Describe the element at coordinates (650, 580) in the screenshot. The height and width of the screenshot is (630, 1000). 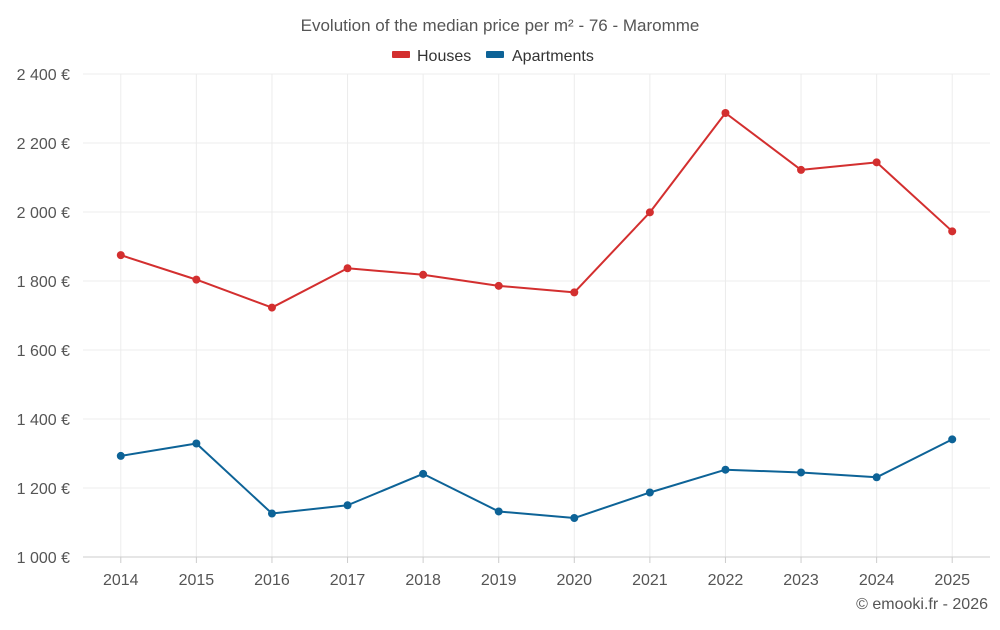
I see `x-tick-label-2021: 2021` at that location.